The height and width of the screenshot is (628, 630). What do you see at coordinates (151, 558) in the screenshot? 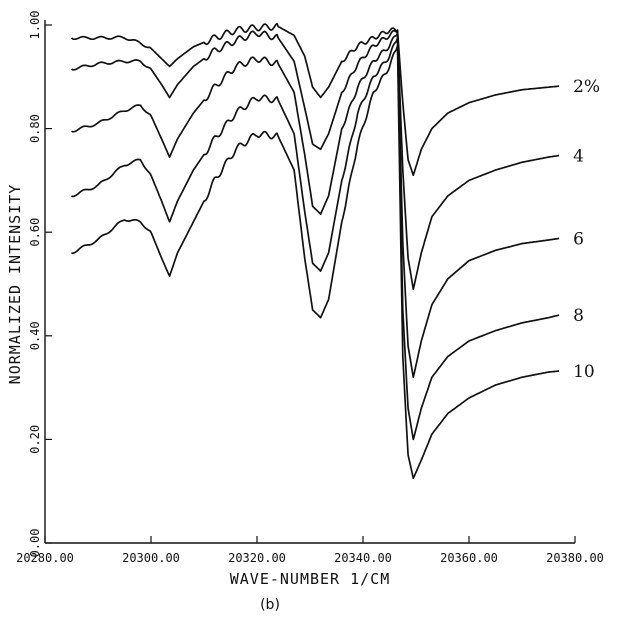
I see `x-tick-label: 20300.00` at bounding box center [151, 558].